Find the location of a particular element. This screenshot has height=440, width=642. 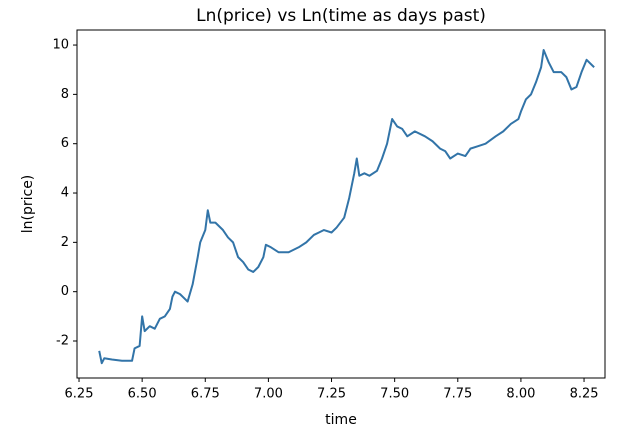

y-axis-label: ln(price) is located at coordinates (28, 204).